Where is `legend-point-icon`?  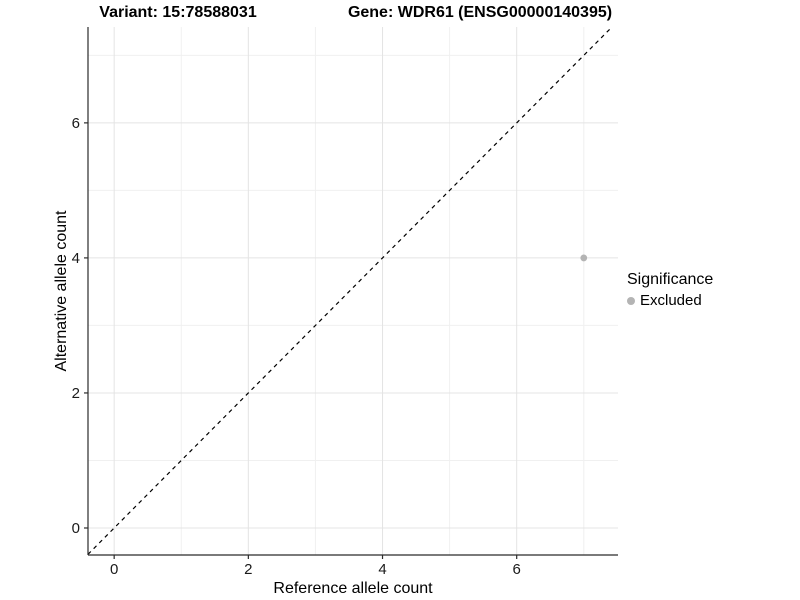 legend-point-icon is located at coordinates (631, 300).